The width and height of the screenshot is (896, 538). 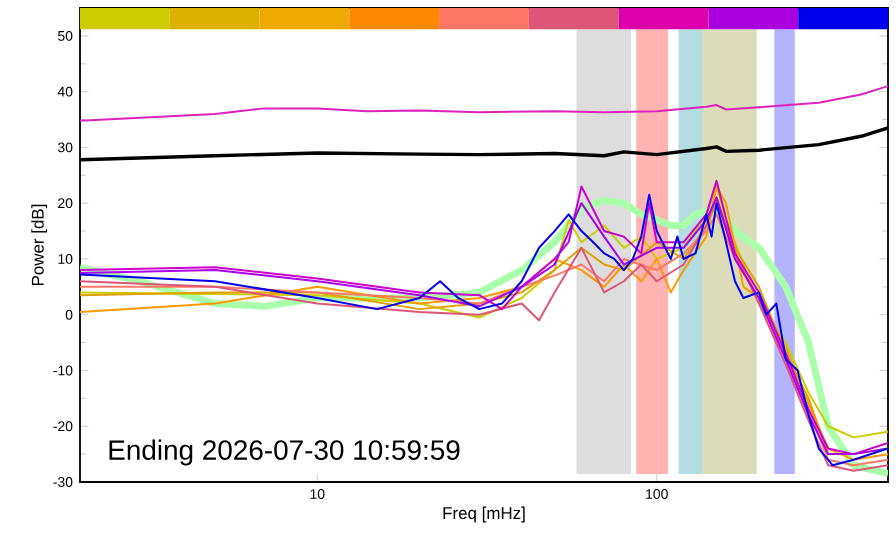 What do you see at coordinates (484, 514) in the screenshot?
I see `x-axis-title: Freq [mHz]` at bounding box center [484, 514].